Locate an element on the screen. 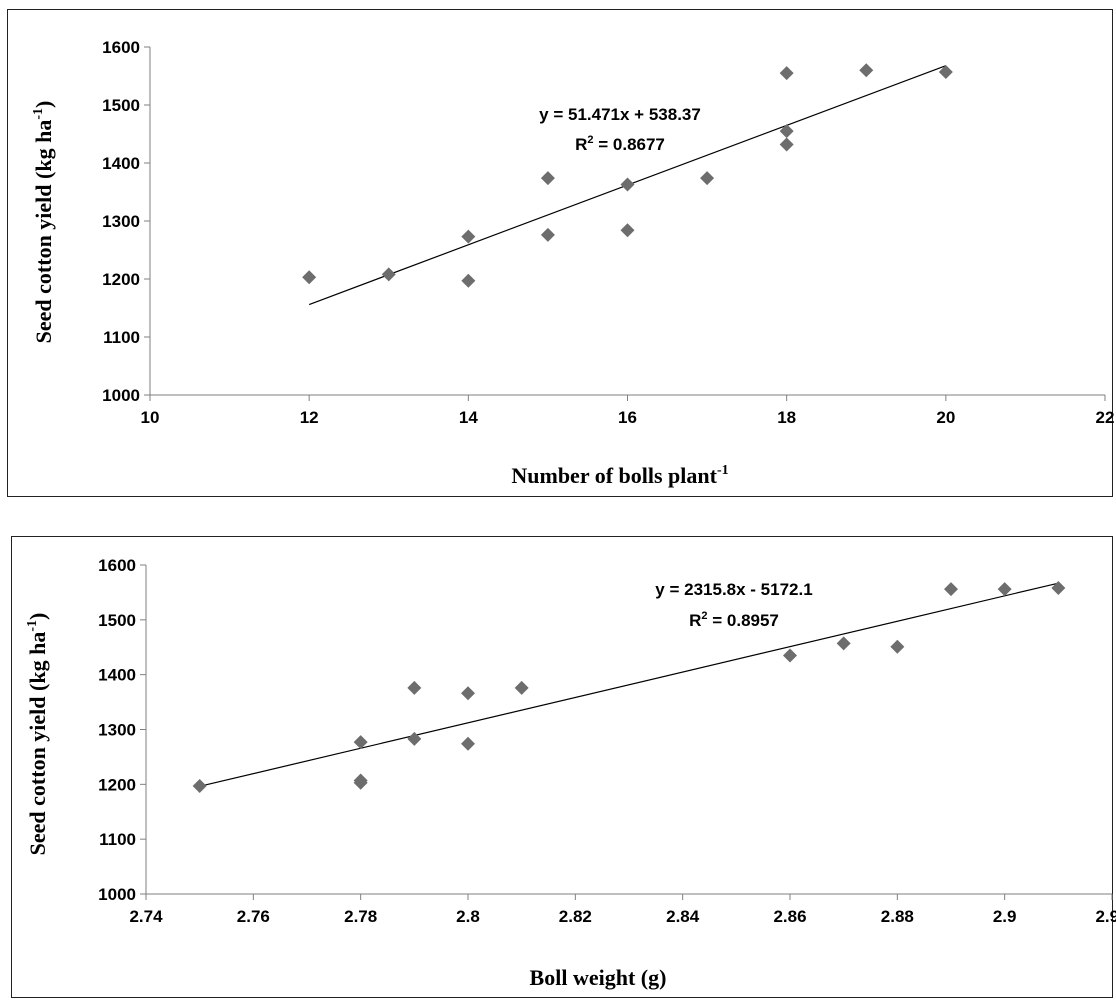  c1-y-axis-title: Seed cotton yield (kg ha-1) is located at coordinates (43, 222).